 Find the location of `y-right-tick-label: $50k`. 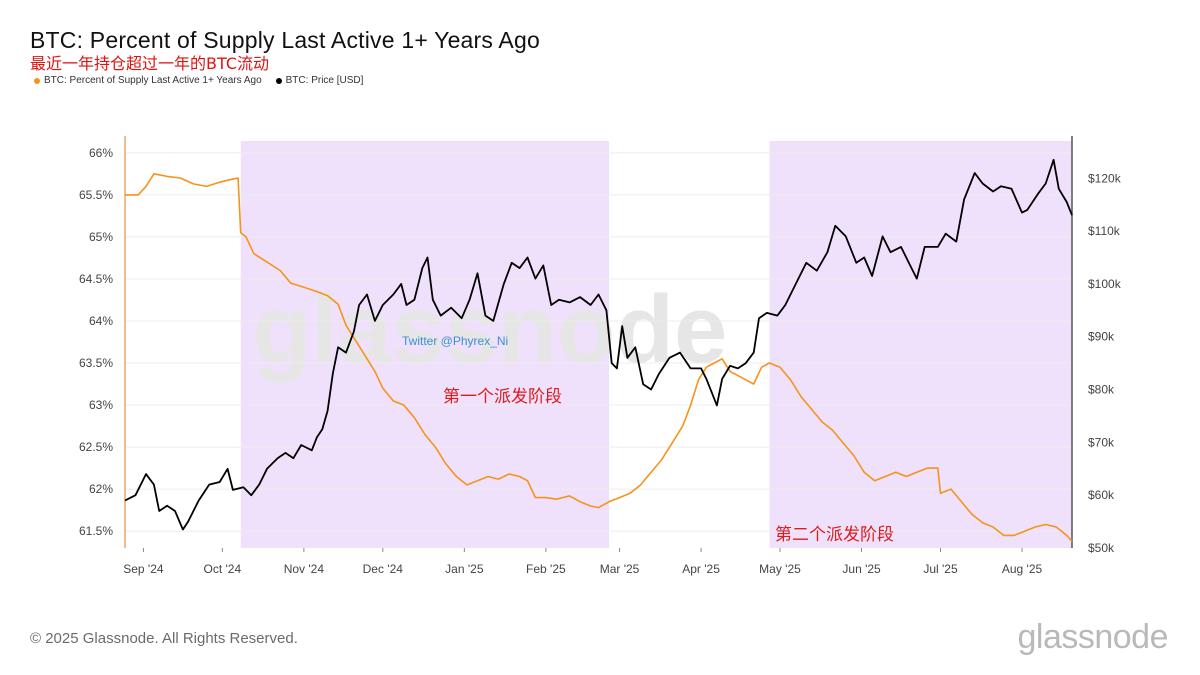

y-right-tick-label: $50k is located at coordinates (1101, 548).